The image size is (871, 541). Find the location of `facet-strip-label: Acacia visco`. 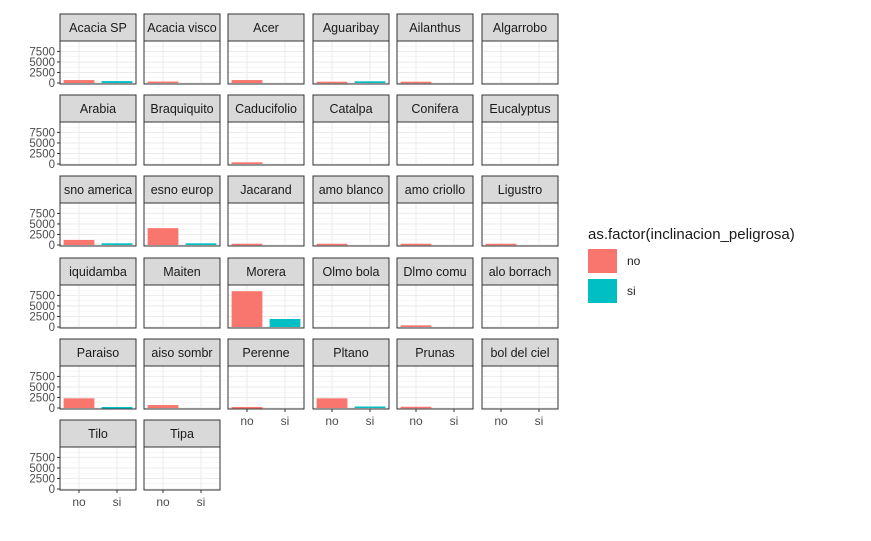

facet-strip-label: Acacia visco is located at coordinates (182, 28).